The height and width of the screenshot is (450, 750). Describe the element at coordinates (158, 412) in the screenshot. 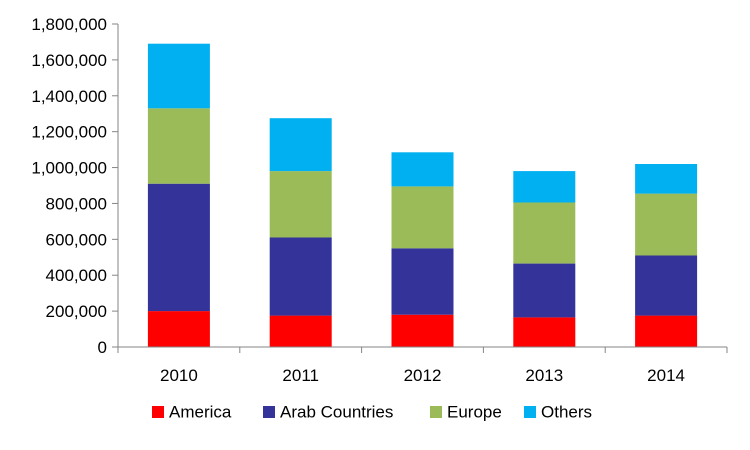

I see `legend-swatch-america` at that location.